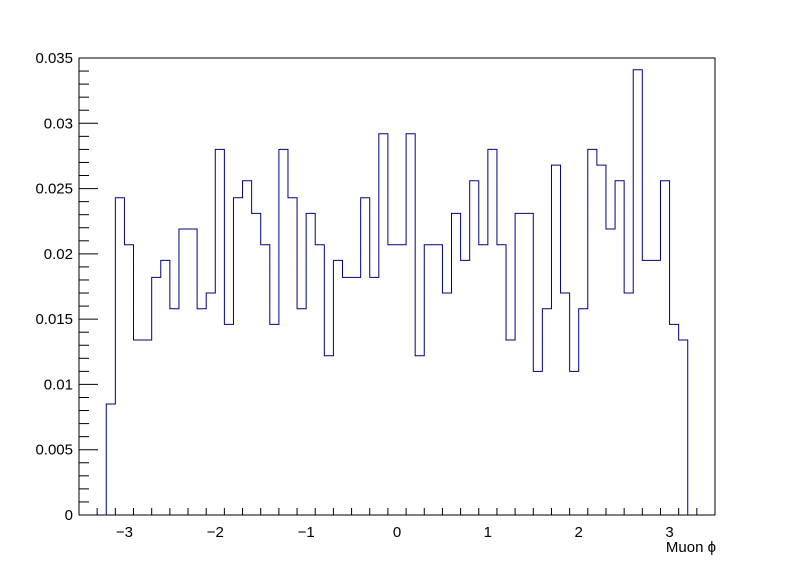 The image size is (796, 572). What do you see at coordinates (669, 532) in the screenshot?
I see `x-tick-label: 3` at bounding box center [669, 532].